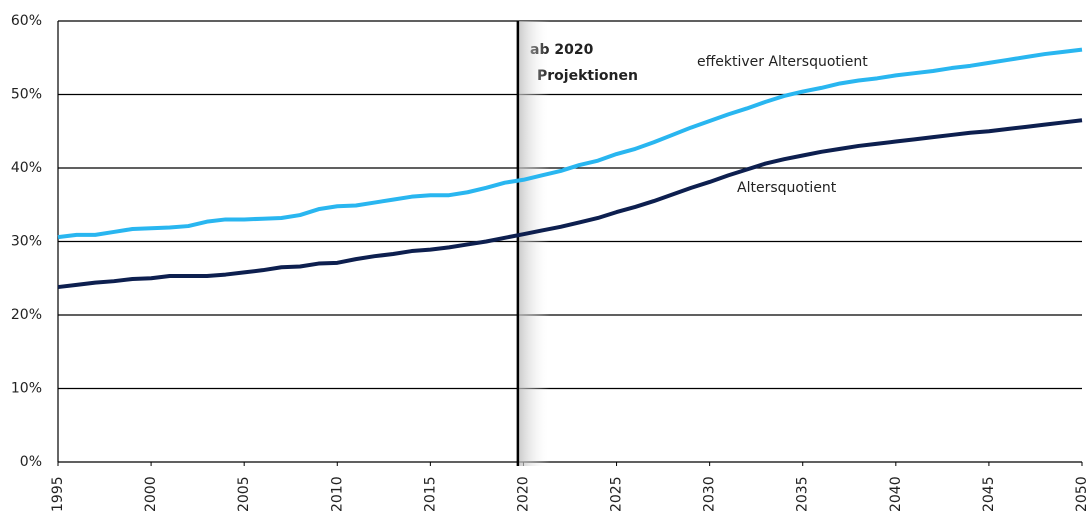  What do you see at coordinates (26, 168) in the screenshot?
I see `y-tick-label: 40%` at bounding box center [26, 168].